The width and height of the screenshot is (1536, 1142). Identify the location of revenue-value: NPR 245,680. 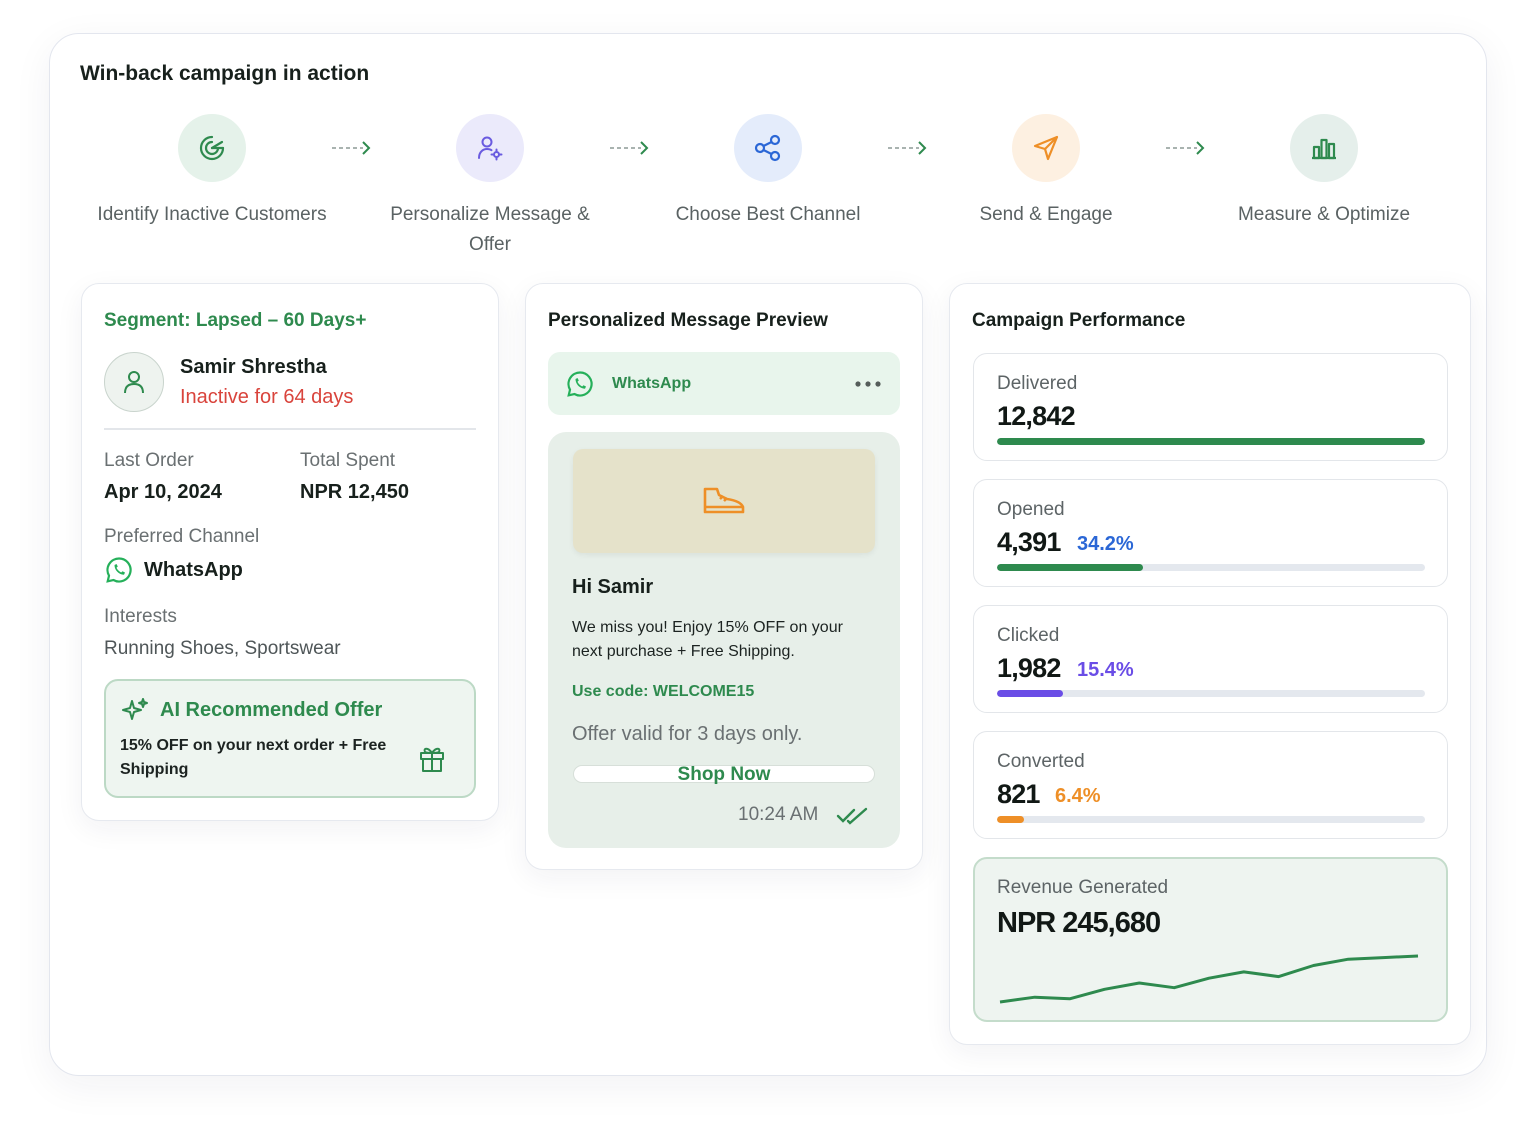
(1079, 923).